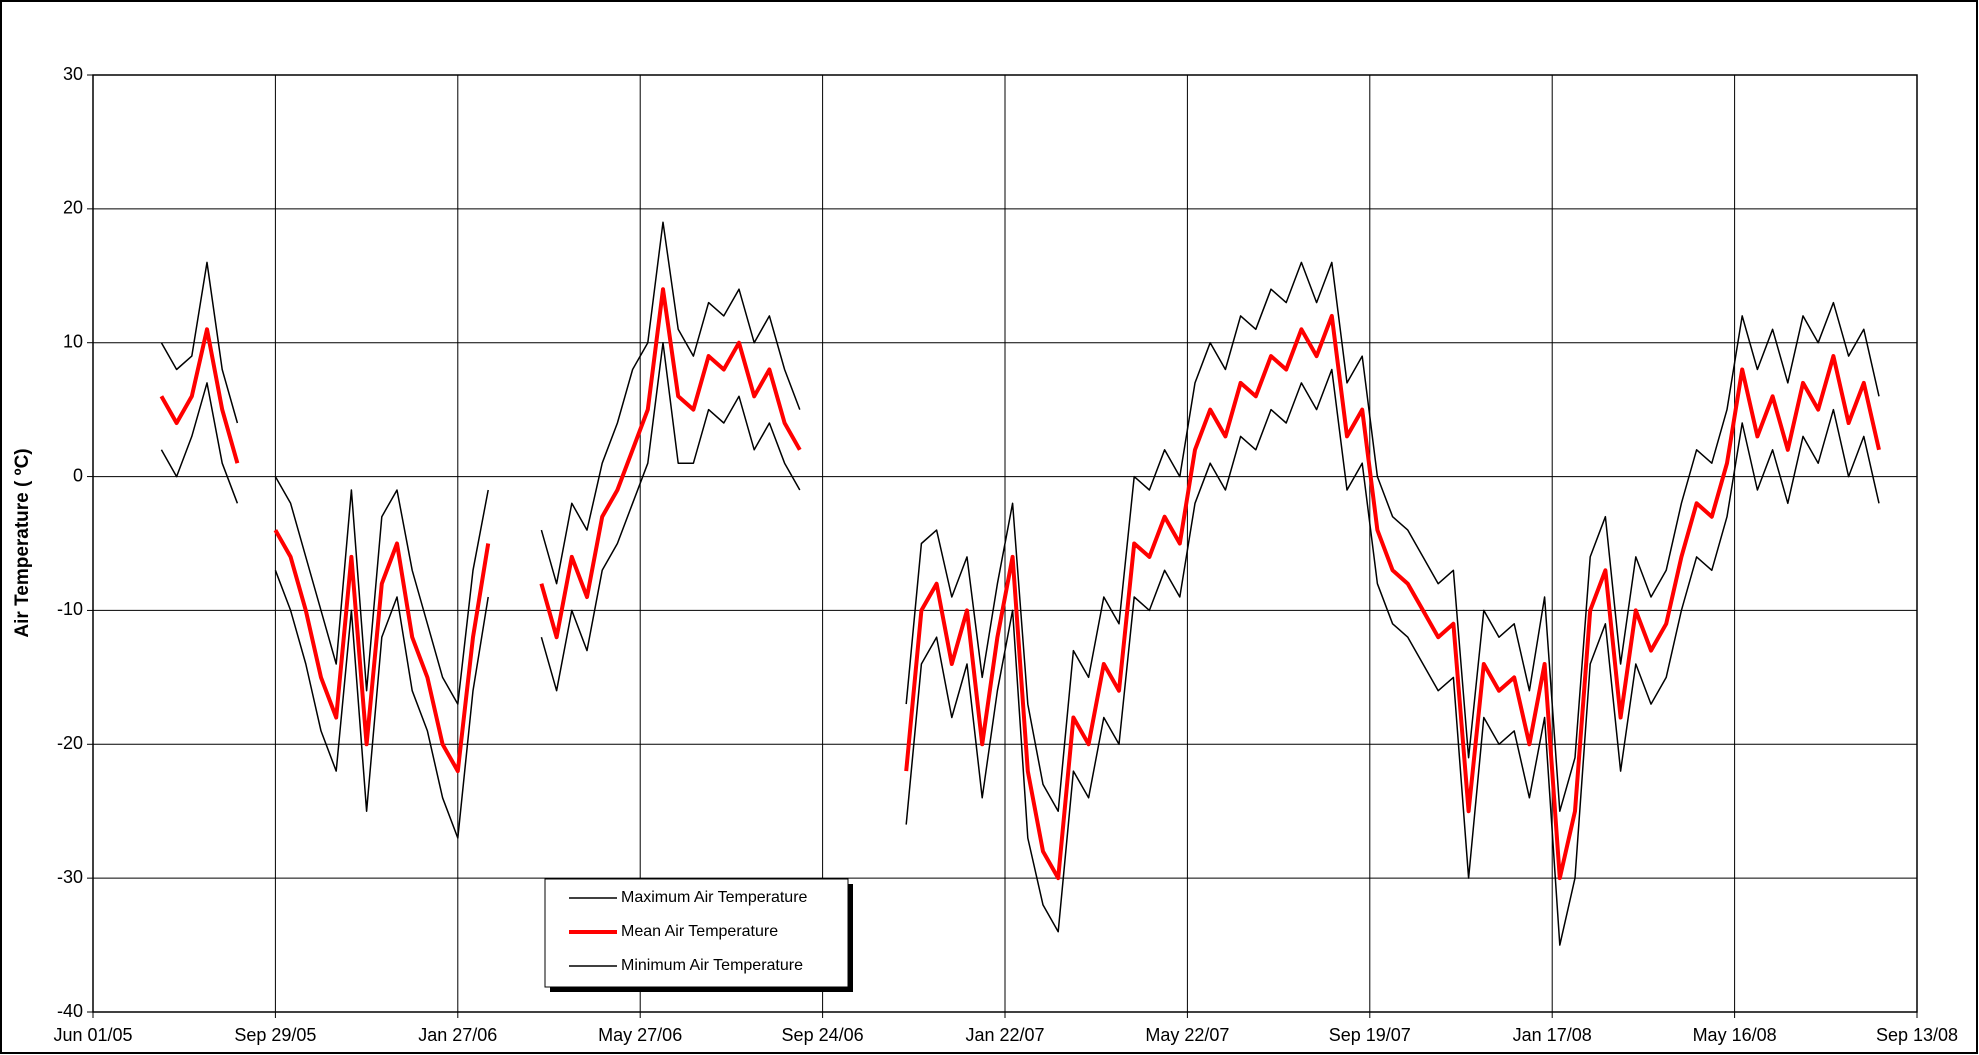  Describe the element at coordinates (70, 1011) in the screenshot. I see `y-tick-label: -40` at that location.